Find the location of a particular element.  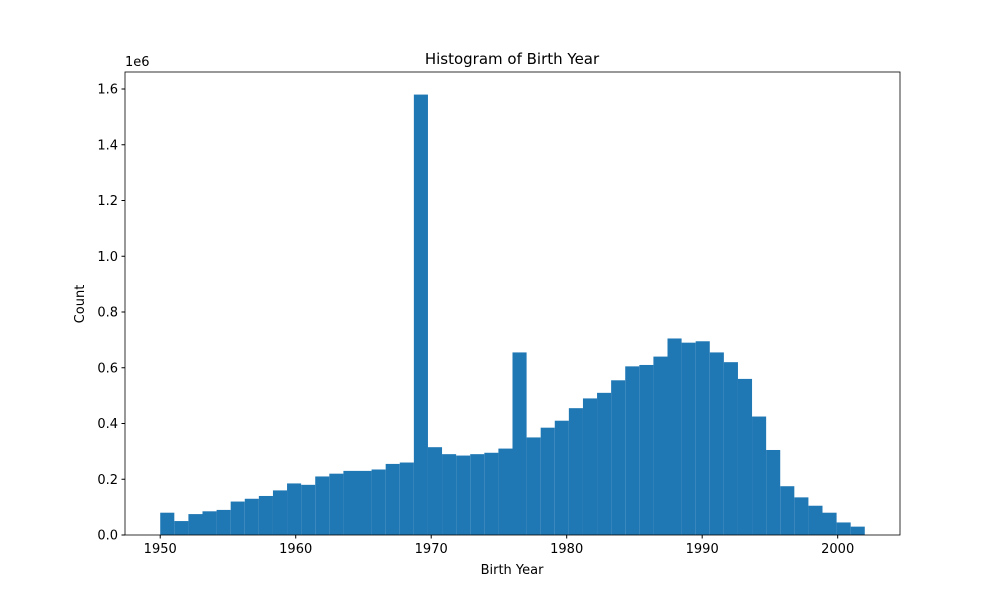

chart-title: Histogram of Birth Year is located at coordinates (512, 59).